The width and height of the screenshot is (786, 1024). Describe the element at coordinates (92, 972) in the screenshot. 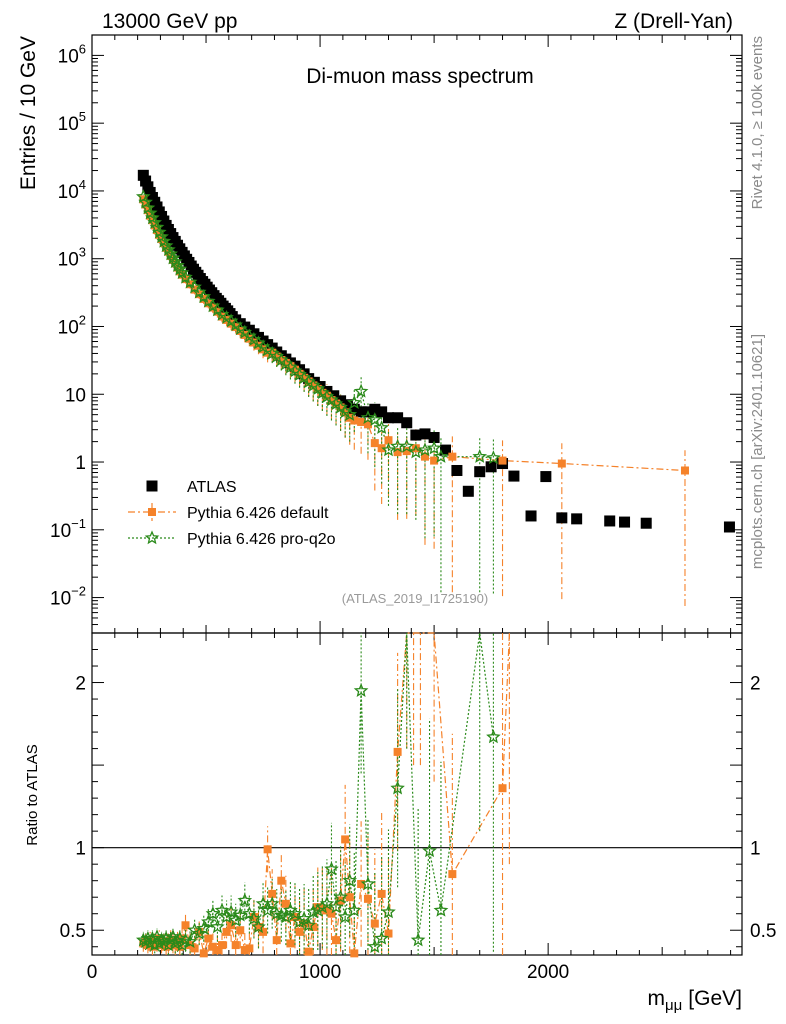

I see `x-tick-label: 0` at that location.